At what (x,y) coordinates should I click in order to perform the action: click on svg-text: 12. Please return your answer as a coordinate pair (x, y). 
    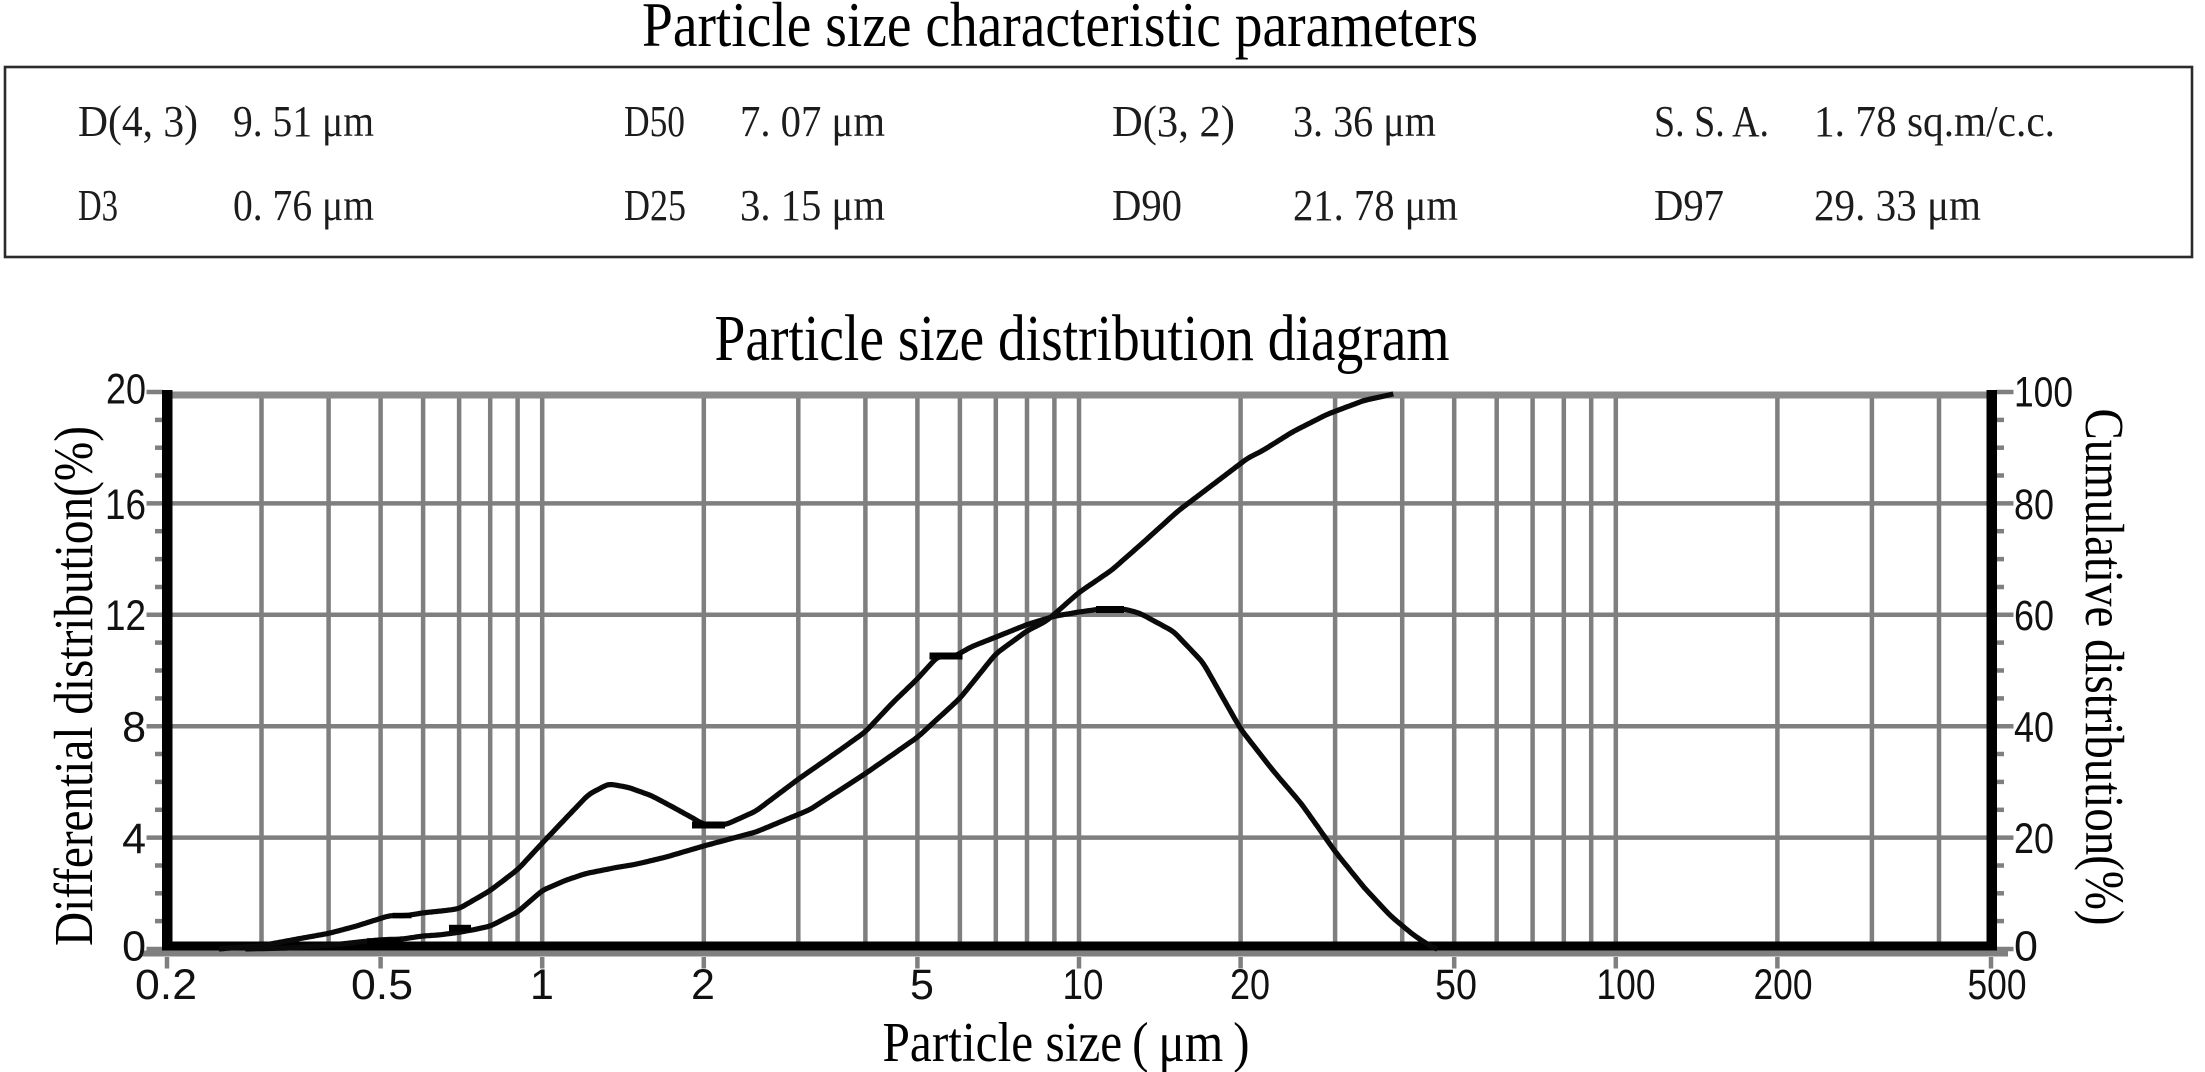
    Looking at the image, I should click on (125, 616).